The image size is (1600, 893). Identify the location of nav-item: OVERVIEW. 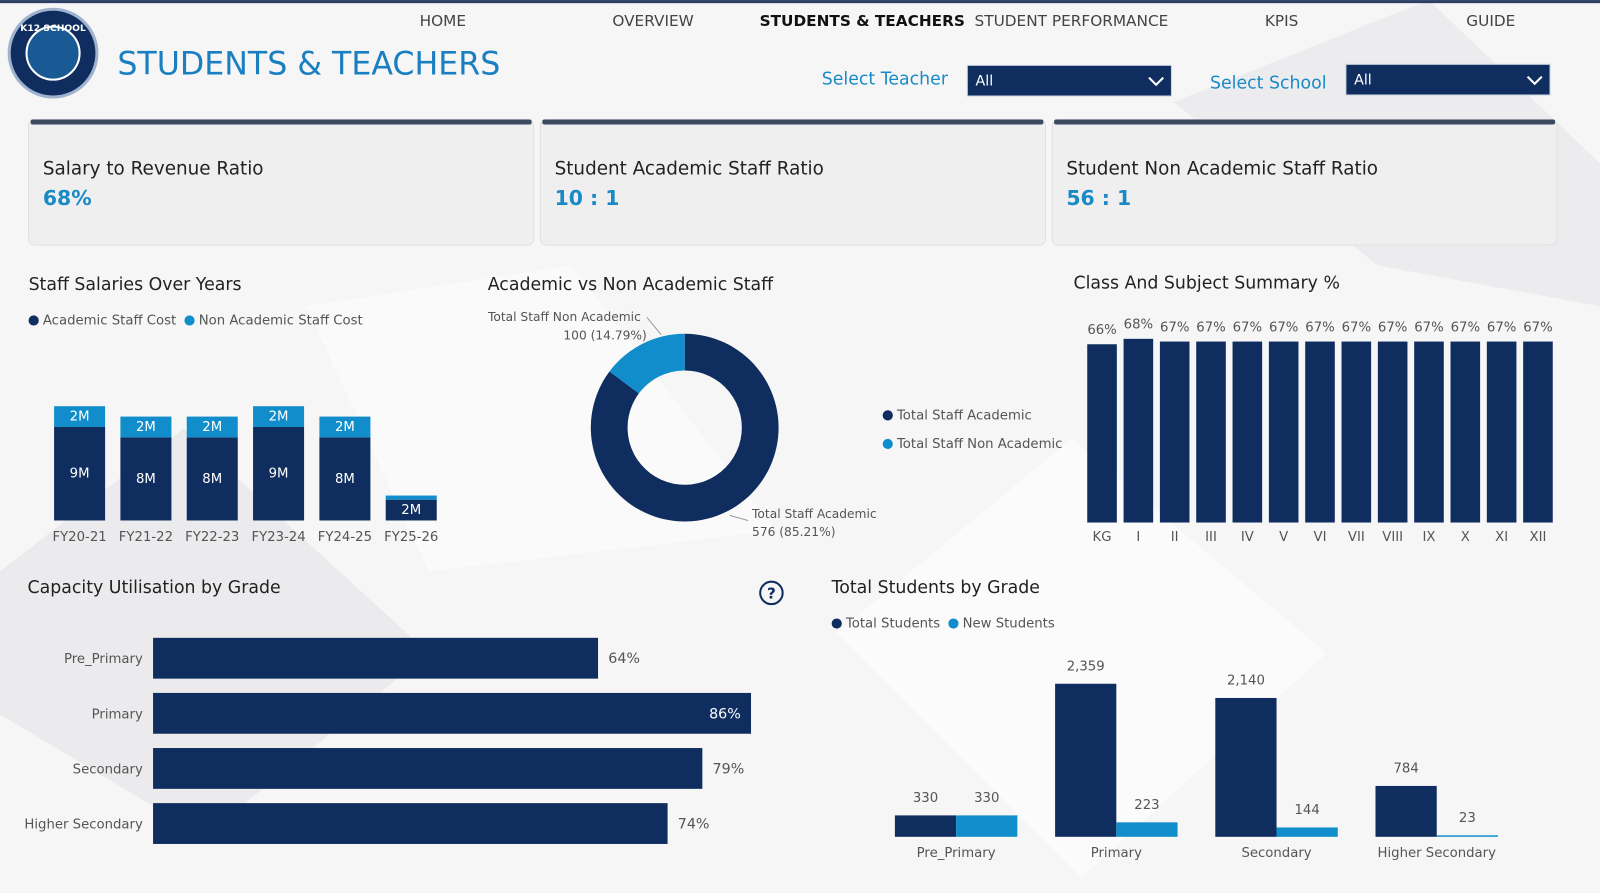
(652, 21).